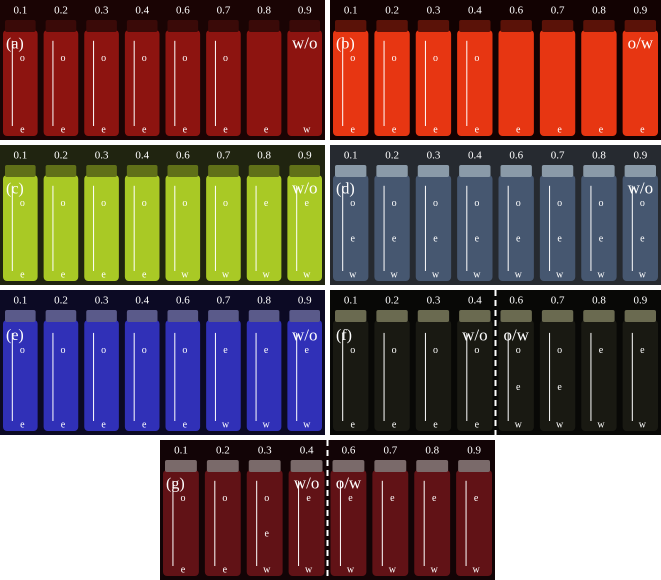 The width and height of the screenshot is (661, 580). What do you see at coordinates (305, 301) in the screenshot?
I see `vial-fraction: 0.9` at bounding box center [305, 301].